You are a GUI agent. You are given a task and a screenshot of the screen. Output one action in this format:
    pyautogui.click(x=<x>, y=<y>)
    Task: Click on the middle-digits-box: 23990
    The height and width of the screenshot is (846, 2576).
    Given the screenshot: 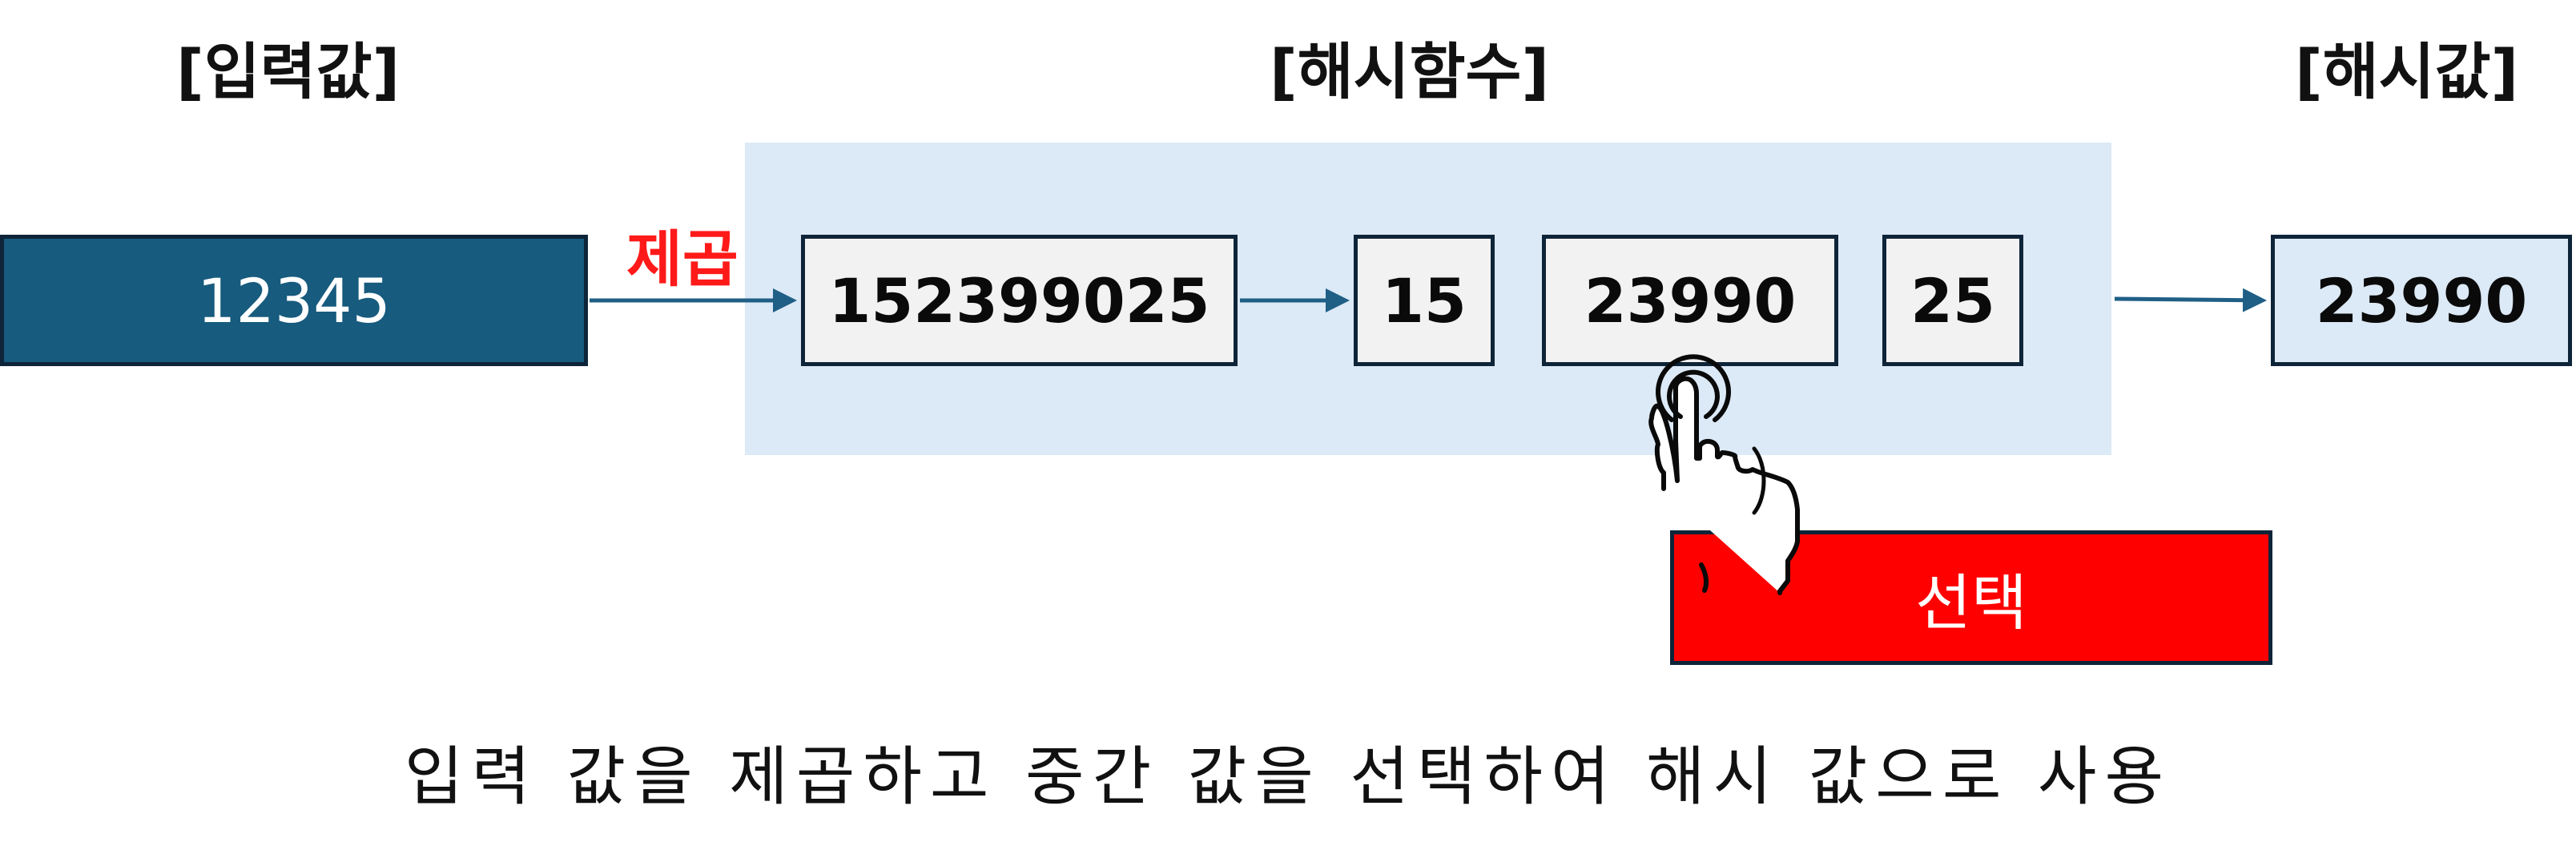 What is the action you would take?
    pyautogui.click(x=1690, y=300)
    